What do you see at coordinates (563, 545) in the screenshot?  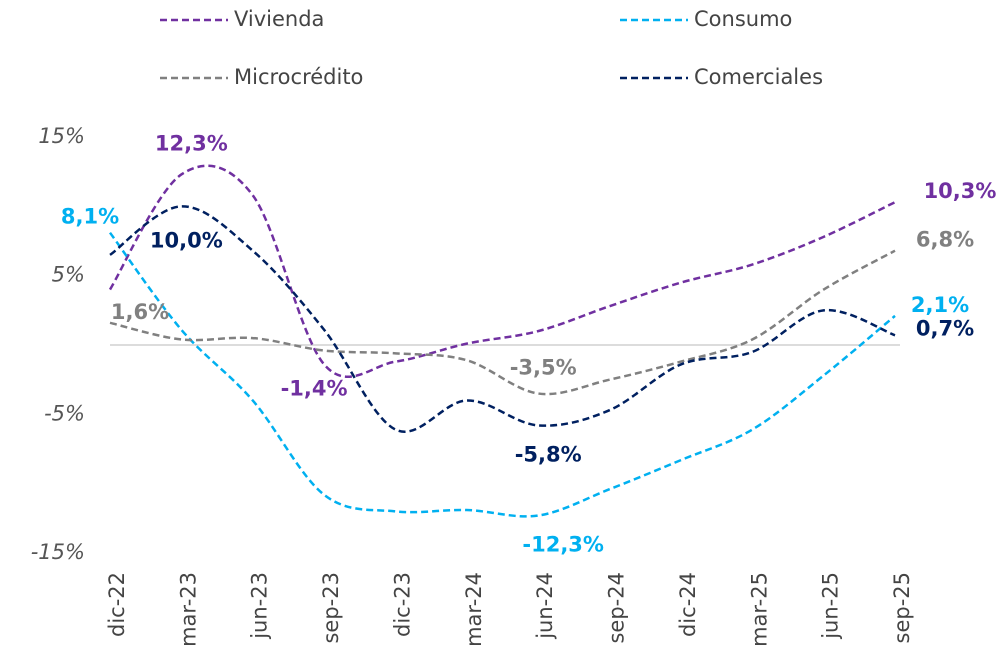 I see `data-label: -12,3%` at bounding box center [563, 545].